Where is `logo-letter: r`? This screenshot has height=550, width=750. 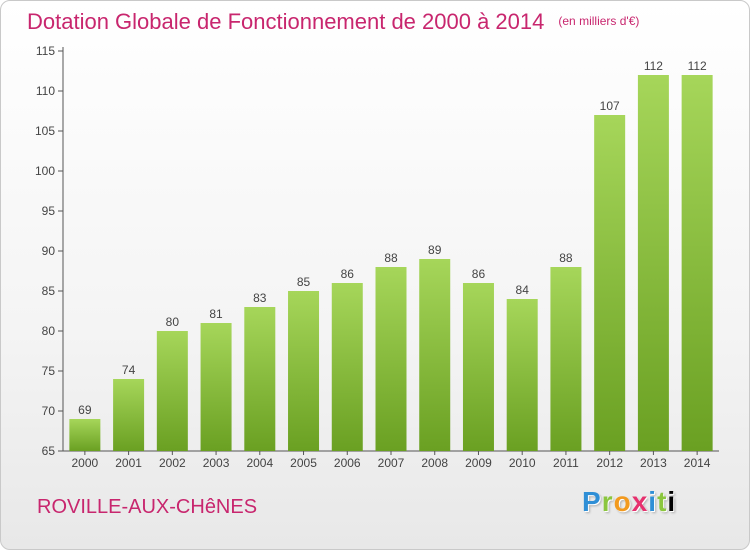 logo-letter: r is located at coordinates (607, 501).